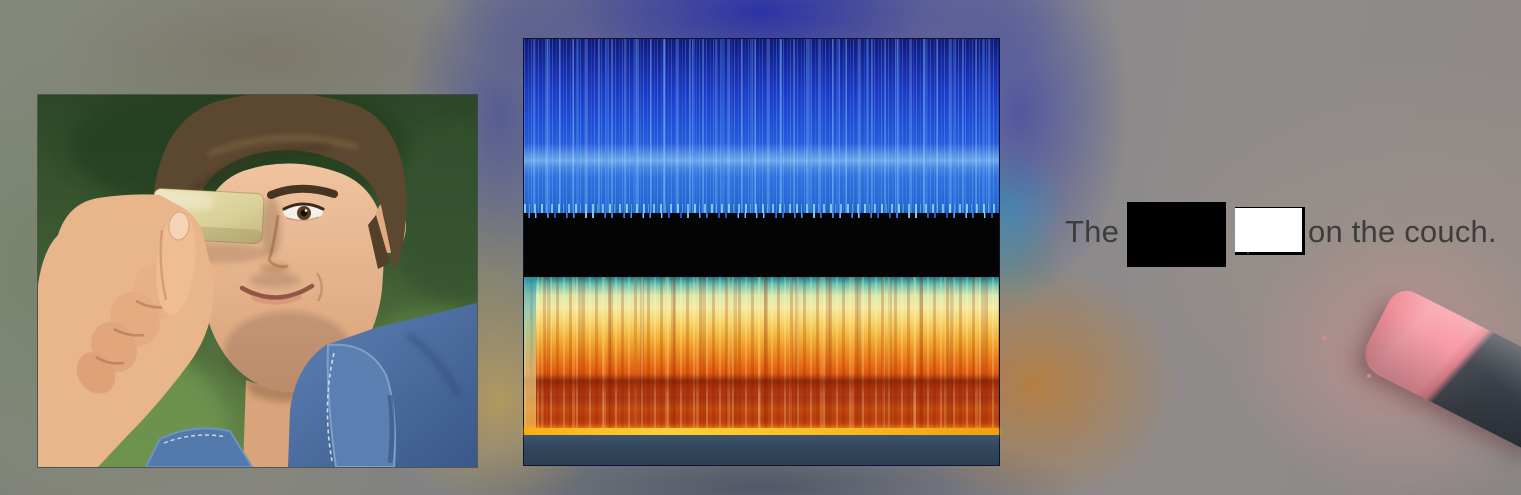 The image size is (1521, 495). What do you see at coordinates (176, 263) in the screenshot?
I see `thumb` at bounding box center [176, 263].